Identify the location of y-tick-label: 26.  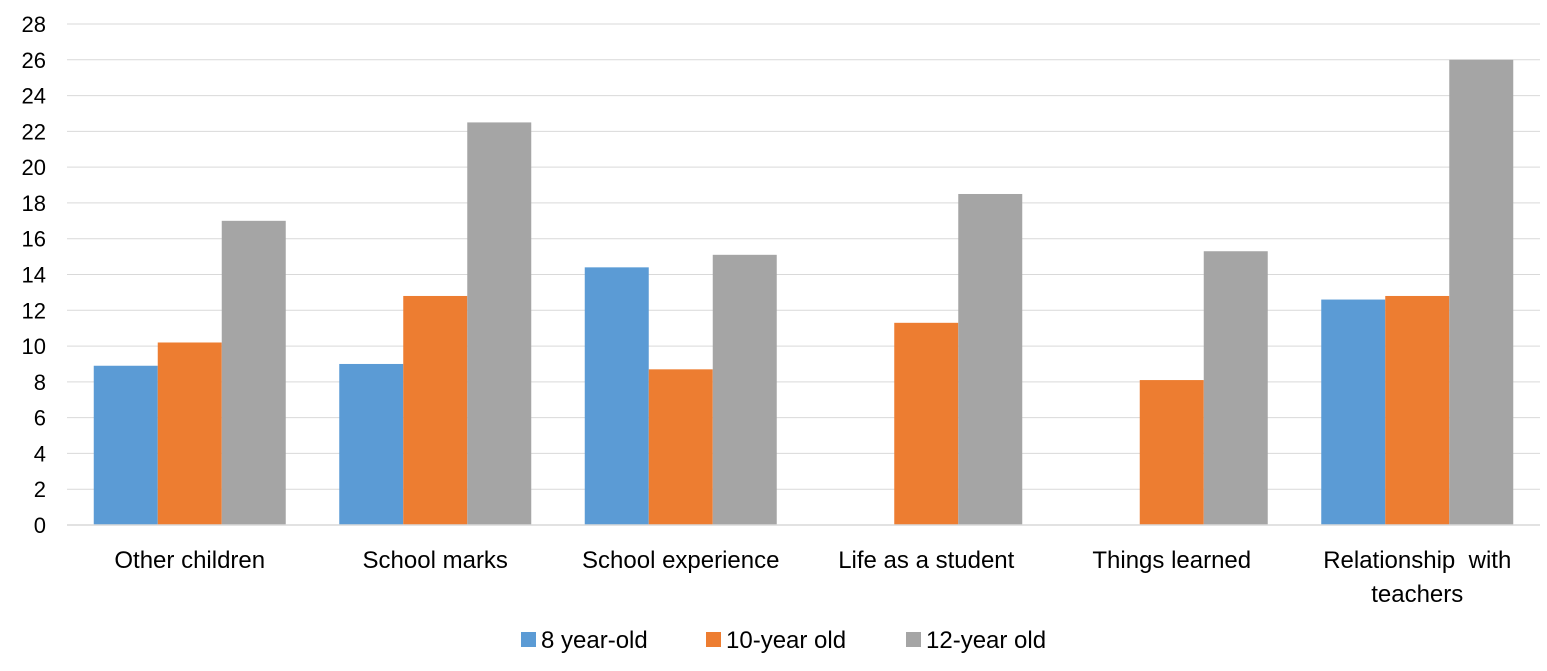
(34, 60).